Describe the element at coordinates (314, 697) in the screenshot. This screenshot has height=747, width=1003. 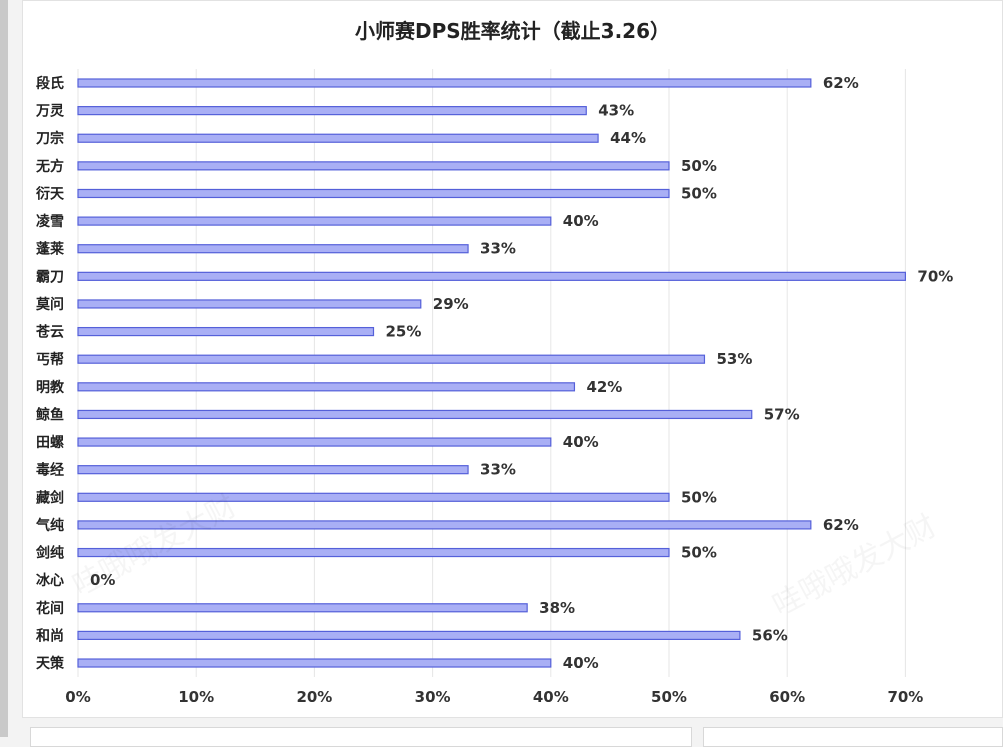
I see `x-tick-label: 20%` at that location.